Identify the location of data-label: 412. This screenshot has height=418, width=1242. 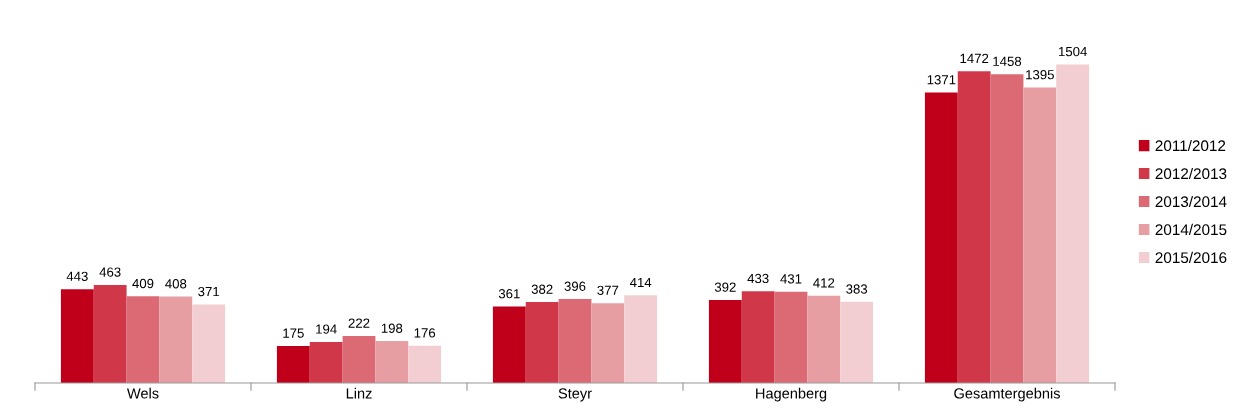
(824, 283).